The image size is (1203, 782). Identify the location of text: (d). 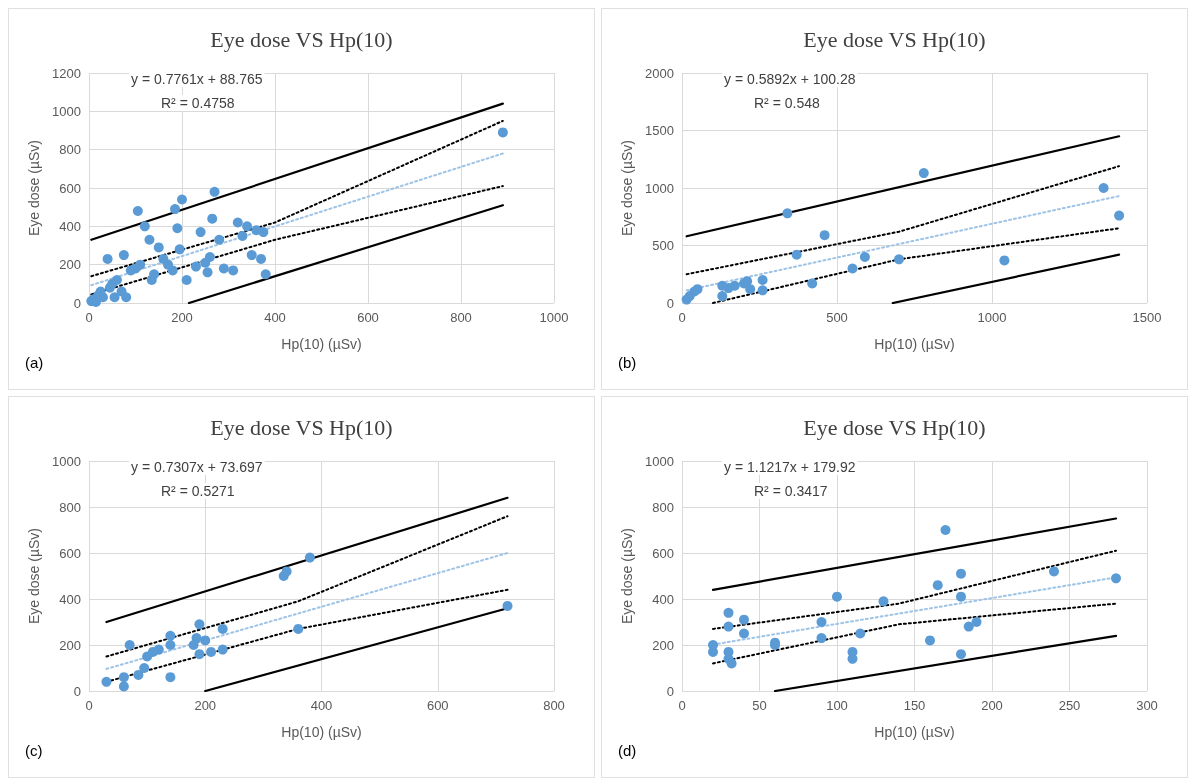
(627, 750).